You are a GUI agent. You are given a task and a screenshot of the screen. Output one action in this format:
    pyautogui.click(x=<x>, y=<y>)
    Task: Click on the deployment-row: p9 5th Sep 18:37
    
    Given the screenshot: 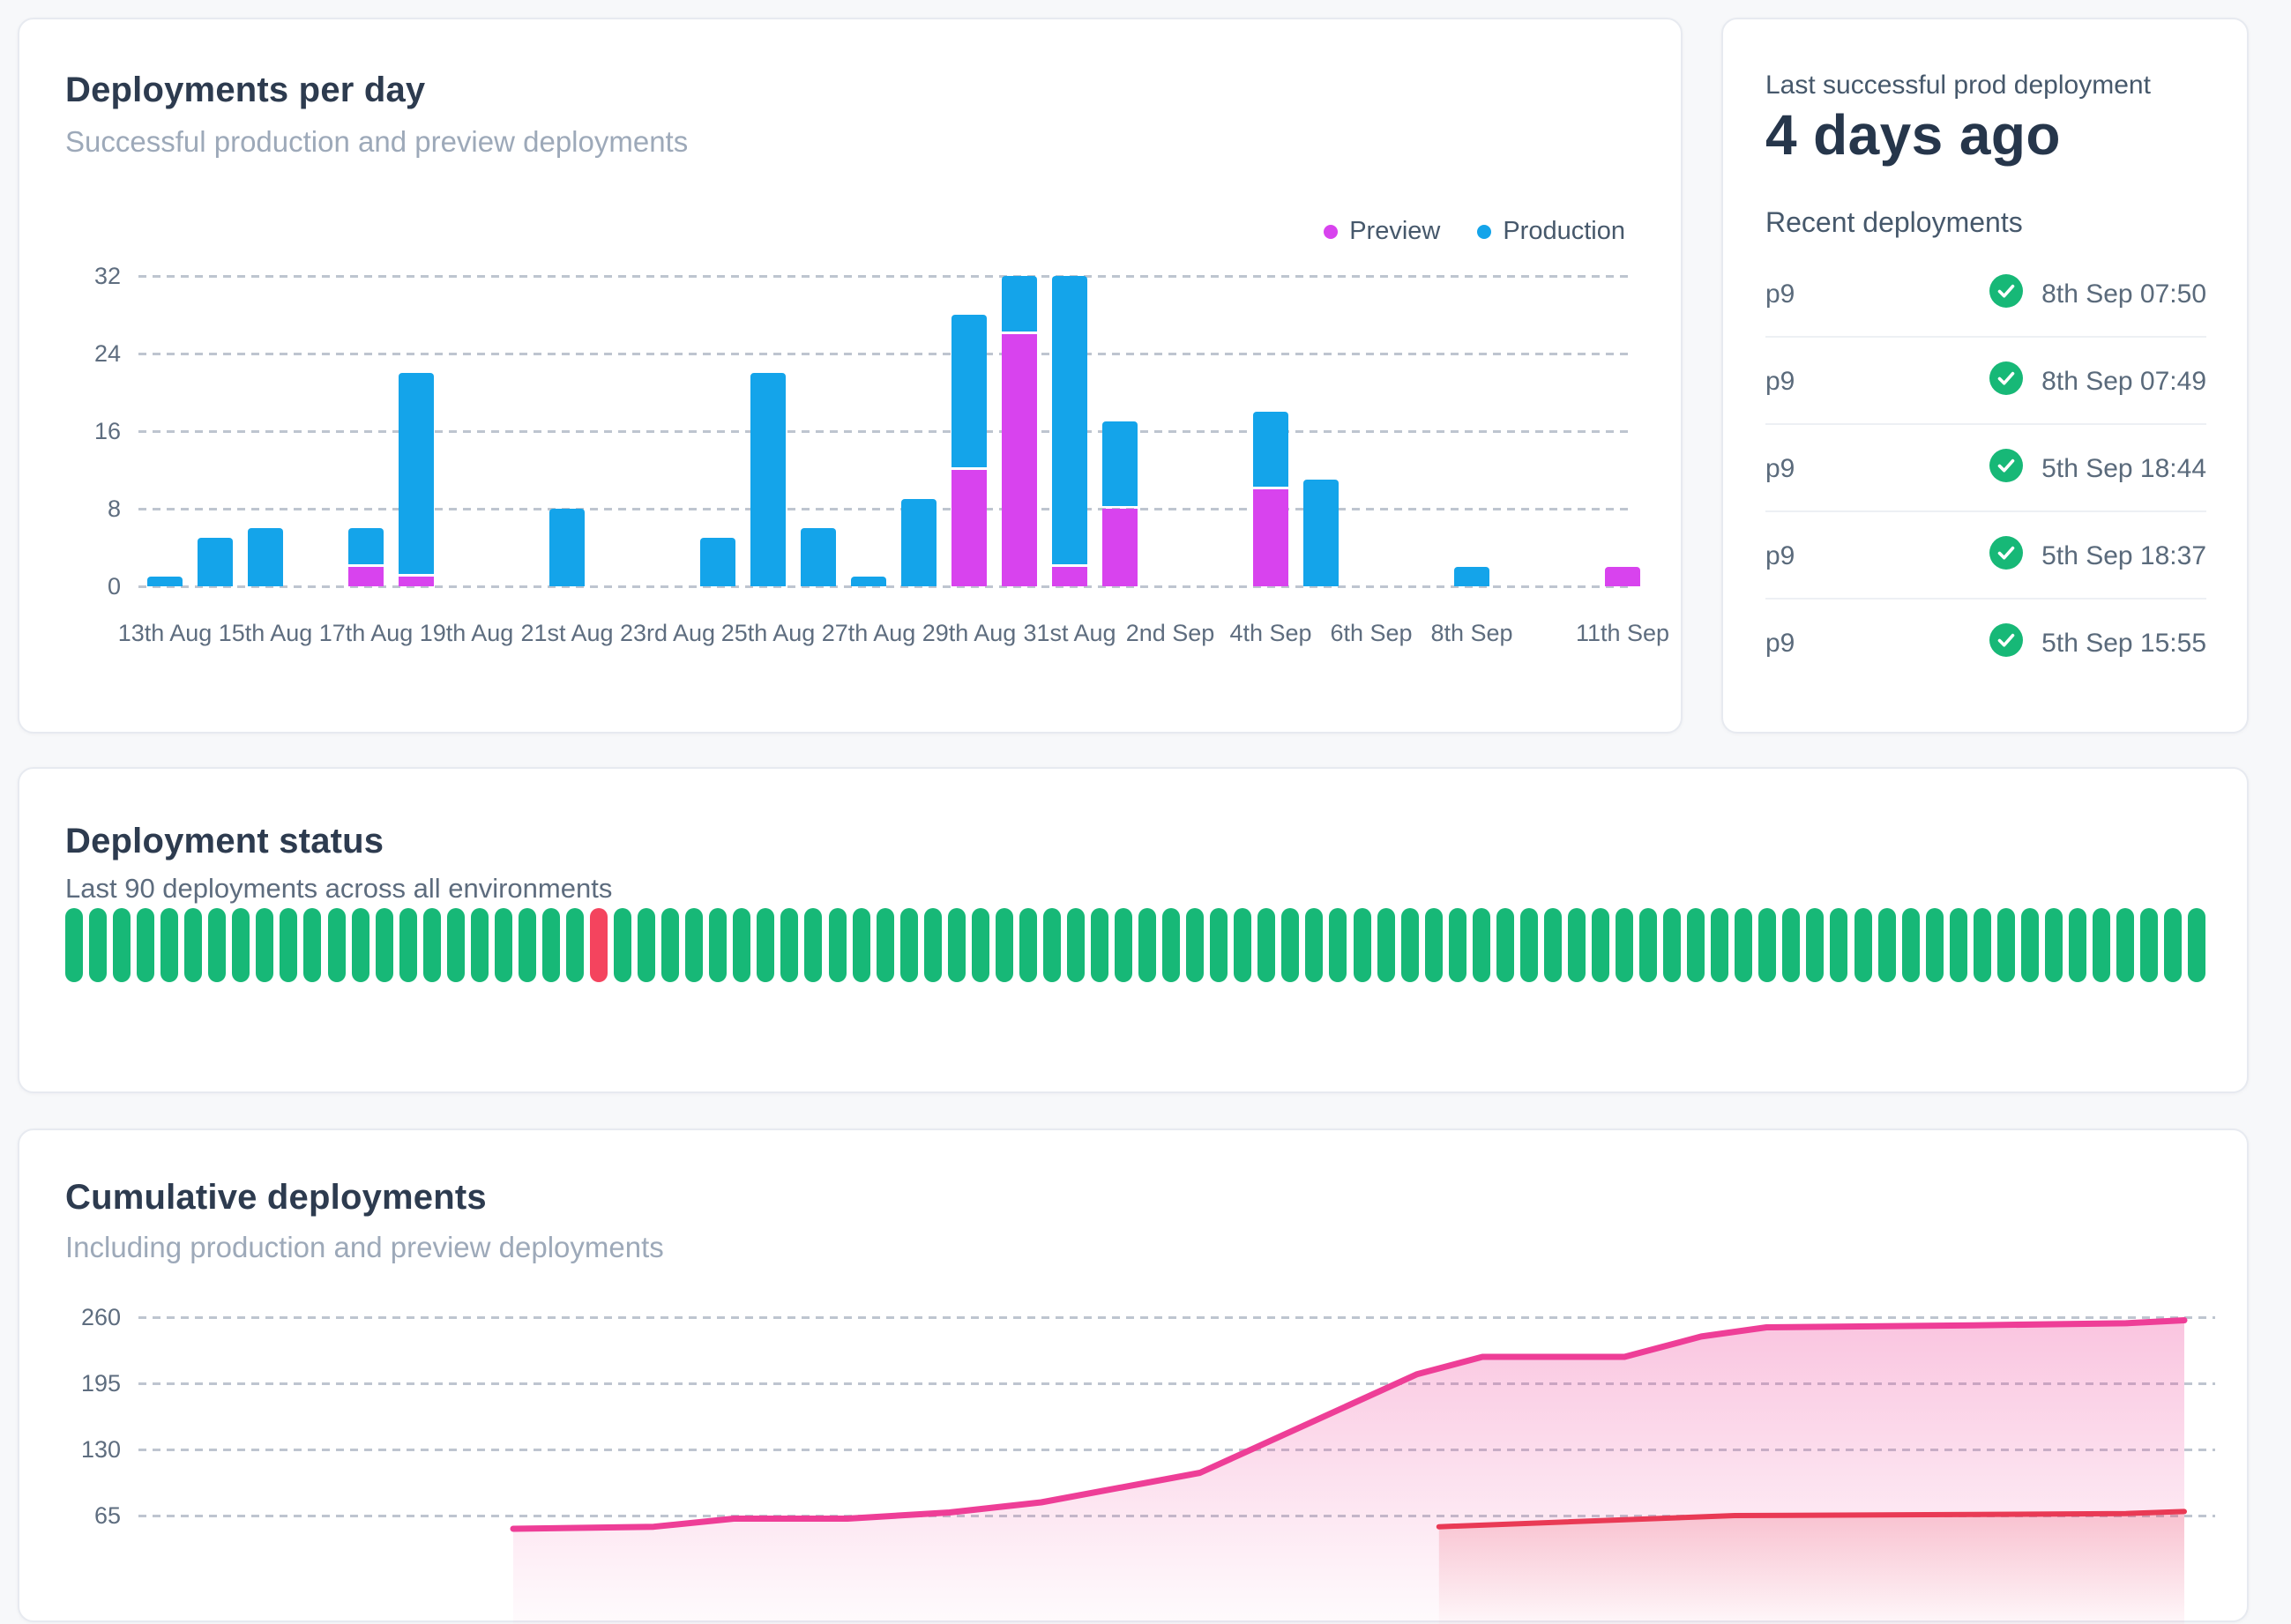 What is the action you would take?
    pyautogui.click(x=1986, y=556)
    